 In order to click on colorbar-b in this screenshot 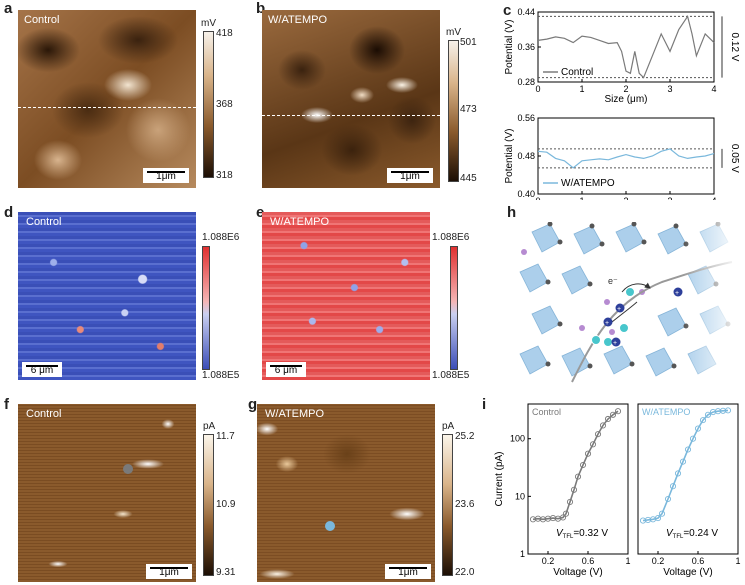, I will do `click(453, 111)`.